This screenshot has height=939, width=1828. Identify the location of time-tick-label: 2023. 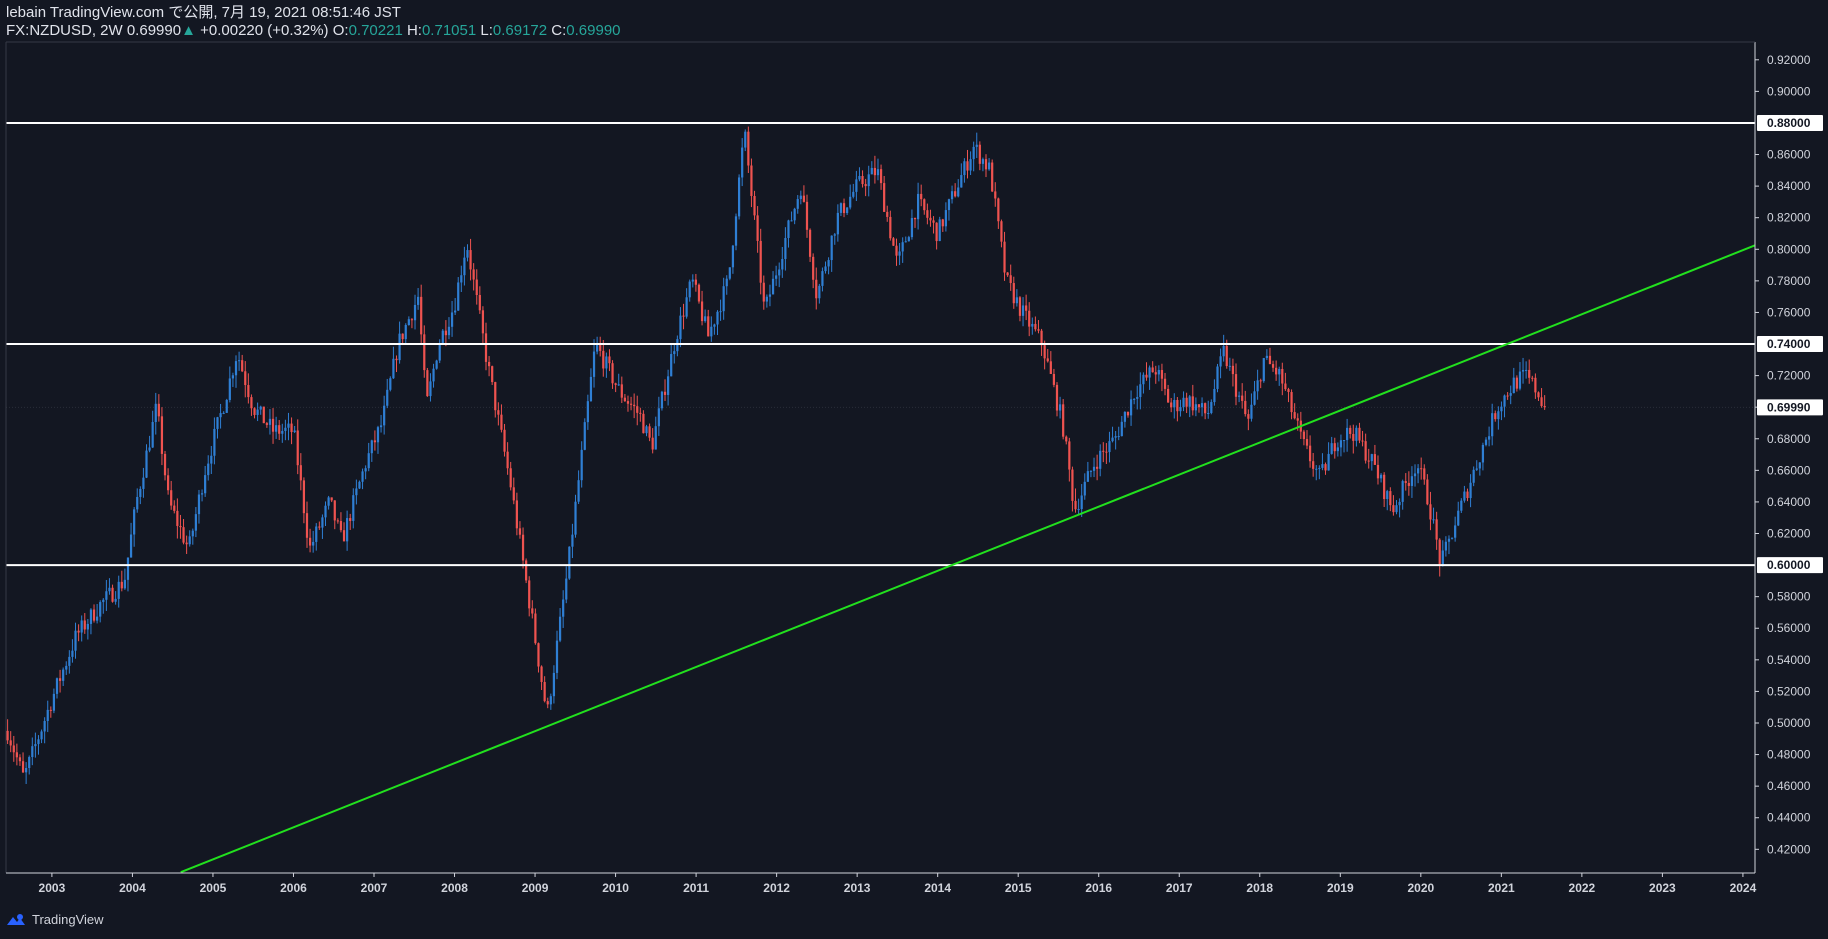
(1662, 888).